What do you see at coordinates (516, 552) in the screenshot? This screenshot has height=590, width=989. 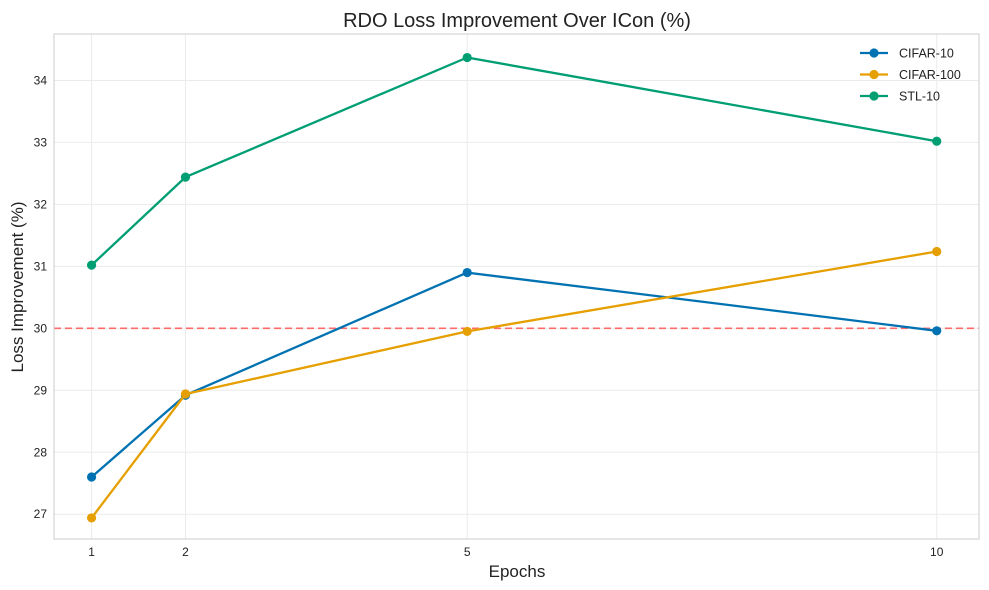 I see `x-tick-labels: 1 2 5 10` at bounding box center [516, 552].